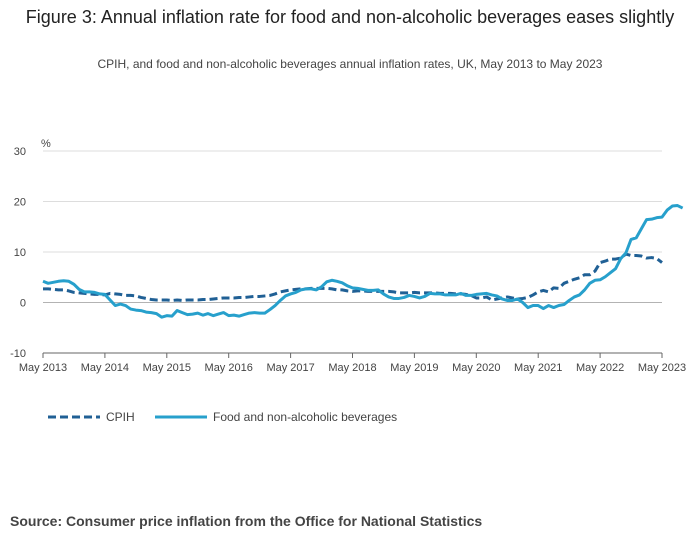  I want to click on x-tick-label: May 2013, so click(43, 368).